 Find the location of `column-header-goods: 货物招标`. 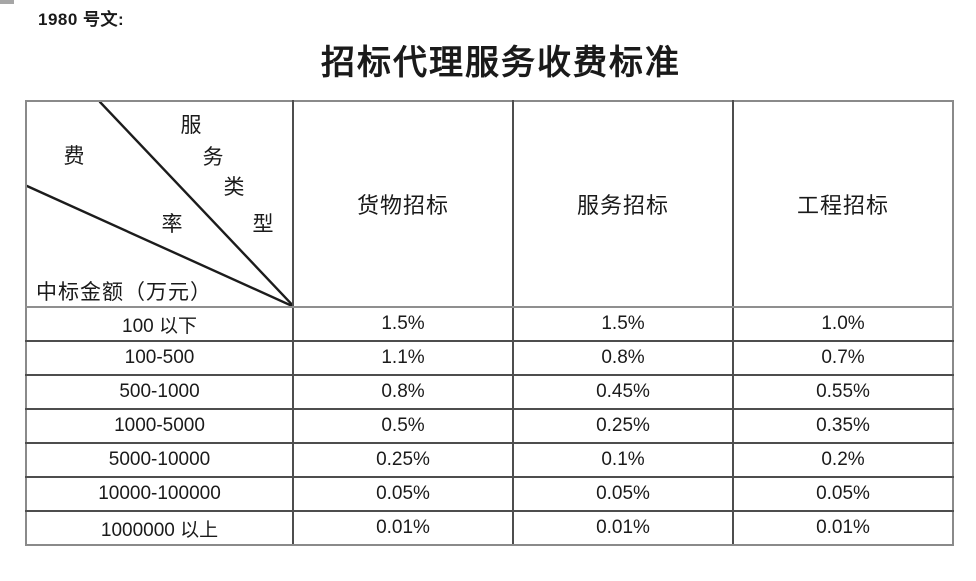

column-header-goods: 货物招标 is located at coordinates (403, 204).